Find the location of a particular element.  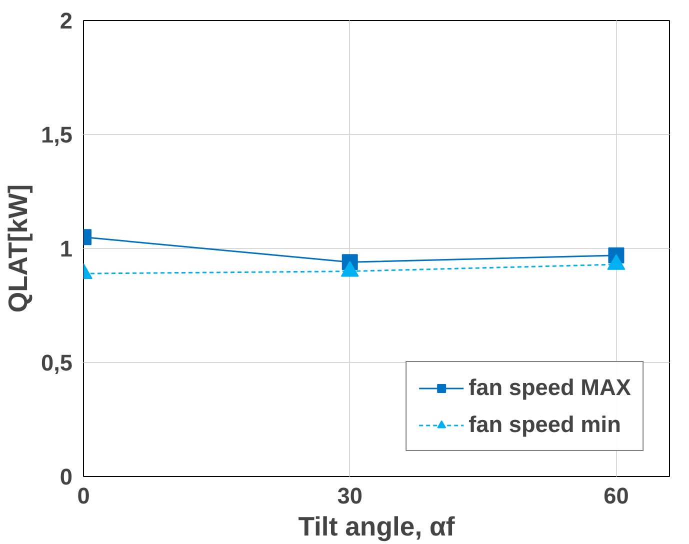

y-axis-title: QLAT[kW] is located at coordinates (18, 248).